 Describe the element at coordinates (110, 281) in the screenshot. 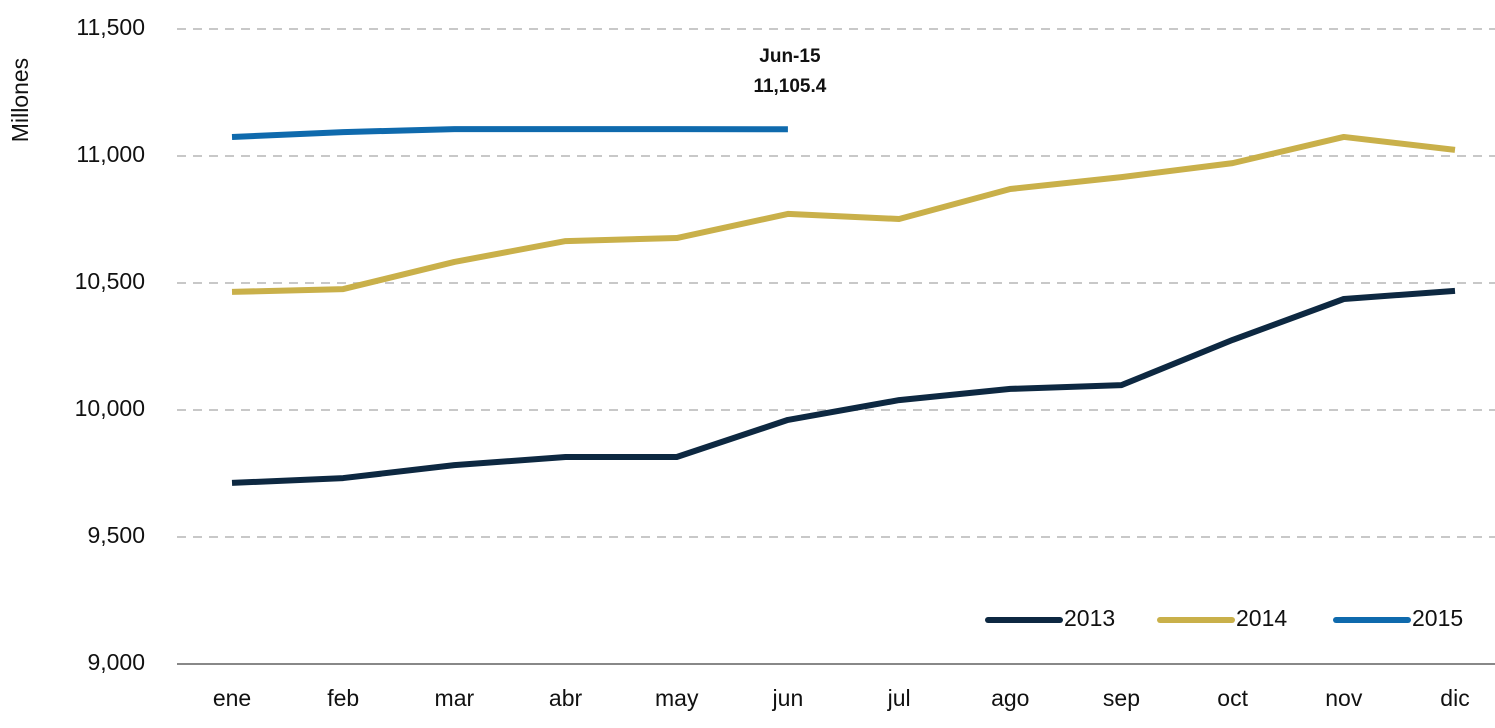

I see `y-tick-label: 10,500` at that location.